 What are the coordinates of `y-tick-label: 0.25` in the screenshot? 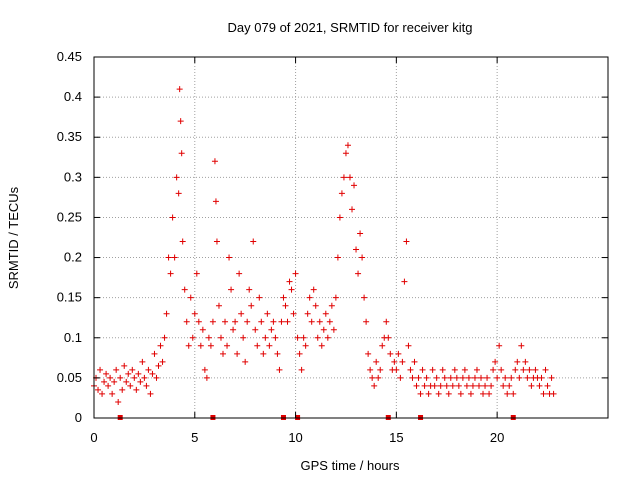 It's located at (69, 216).